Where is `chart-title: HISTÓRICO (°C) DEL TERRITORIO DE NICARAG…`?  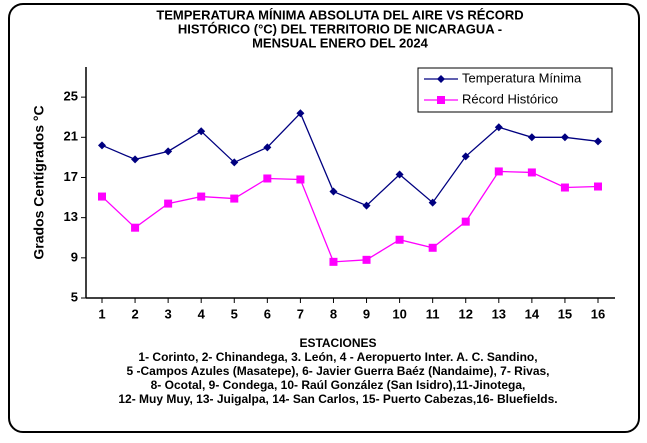 chart-title: HISTÓRICO (°C) DEL TERRITORIO DE NICARAG… is located at coordinates (340, 28).